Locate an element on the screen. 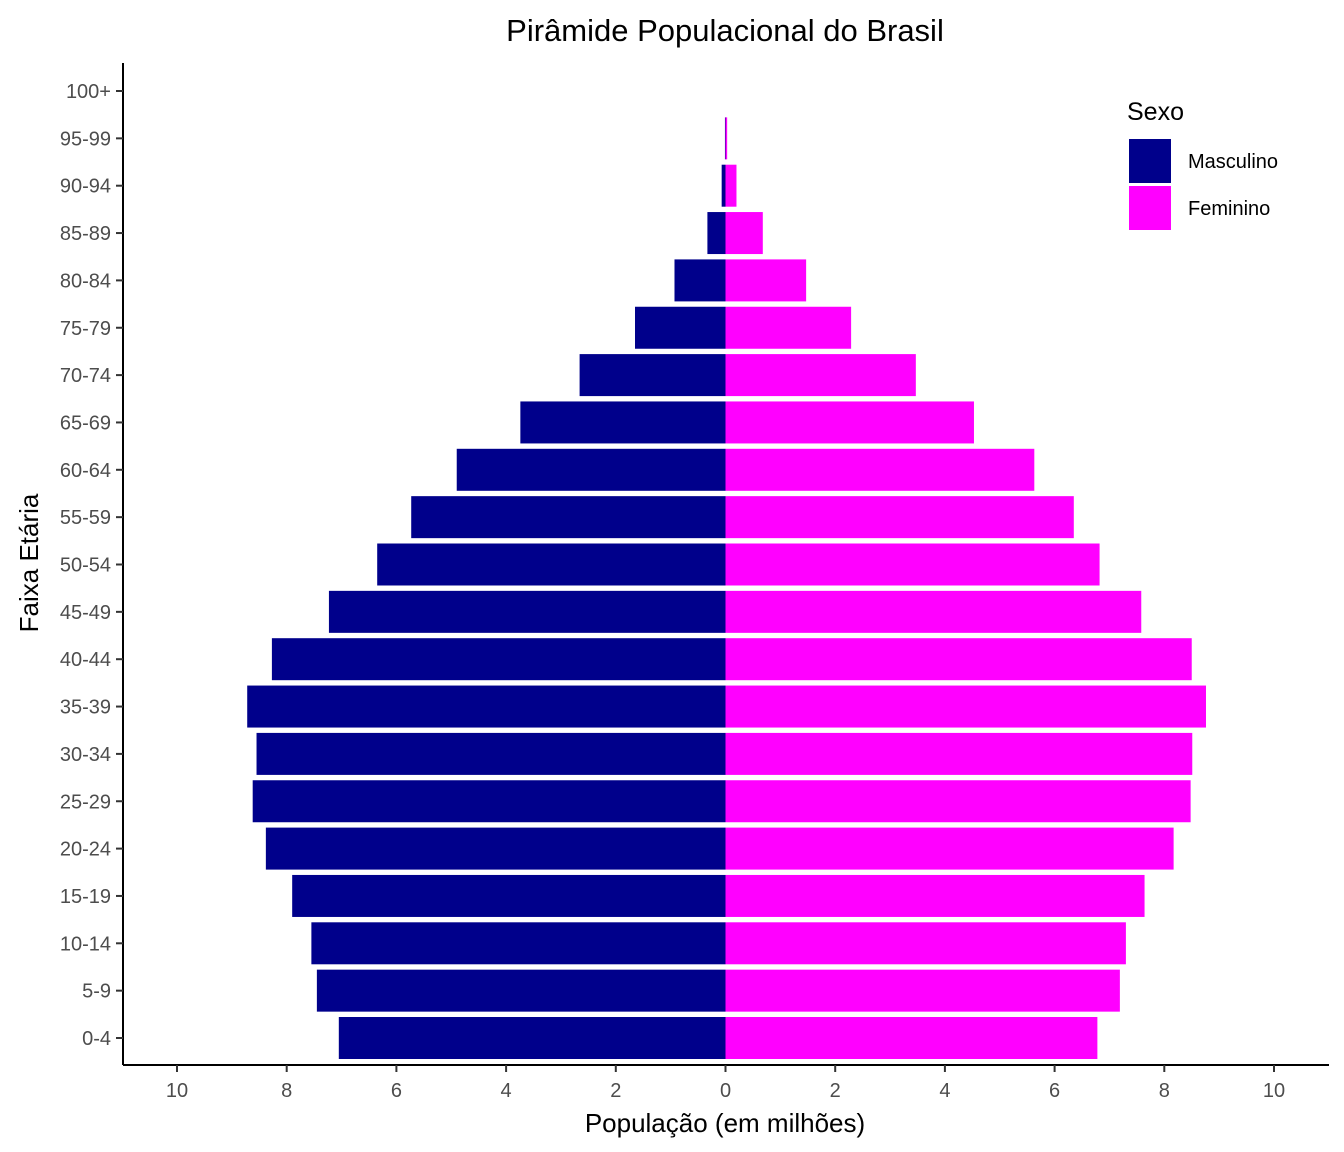  y-tick-label: 0-4 is located at coordinates (96, 1039).